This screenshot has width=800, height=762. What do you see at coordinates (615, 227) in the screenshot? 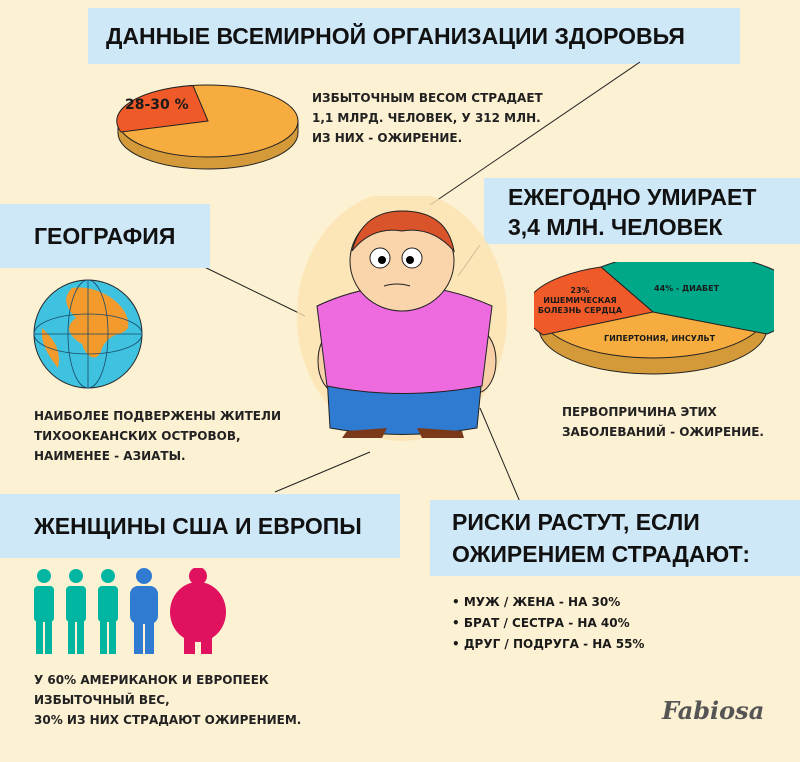
I see `banner-line: 3,4 млн. человек` at bounding box center [615, 227].